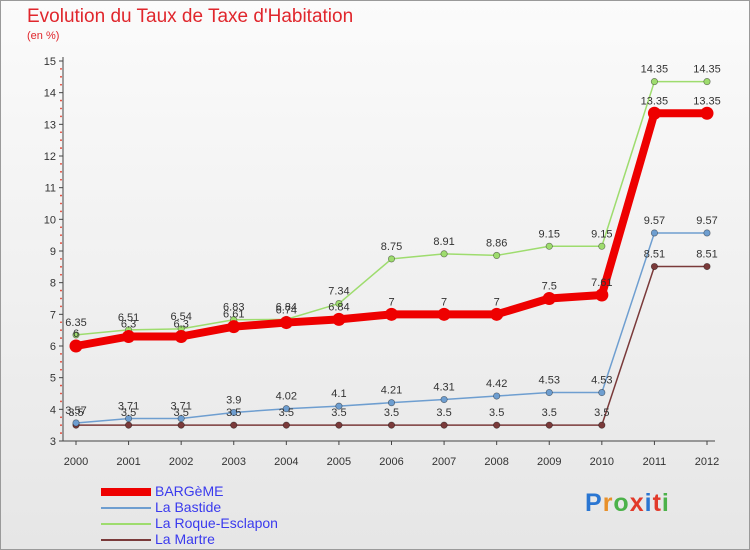 The width and height of the screenshot is (750, 550). I want to click on data-label: 6.54, so click(180, 317).